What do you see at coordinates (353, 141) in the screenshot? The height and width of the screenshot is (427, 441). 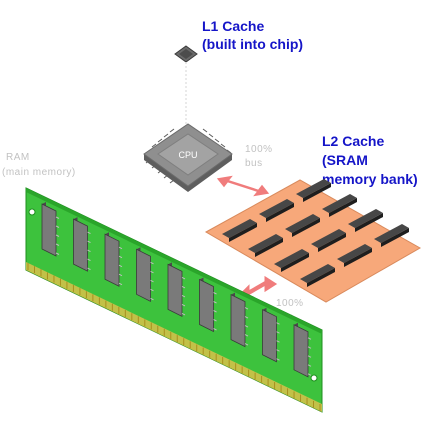 I see `l2-cache-title: L2 Cache` at bounding box center [353, 141].